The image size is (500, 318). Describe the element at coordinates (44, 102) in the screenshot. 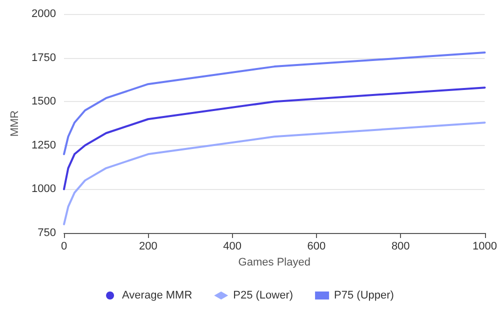

I see `y-tick-label: 1500` at that location.